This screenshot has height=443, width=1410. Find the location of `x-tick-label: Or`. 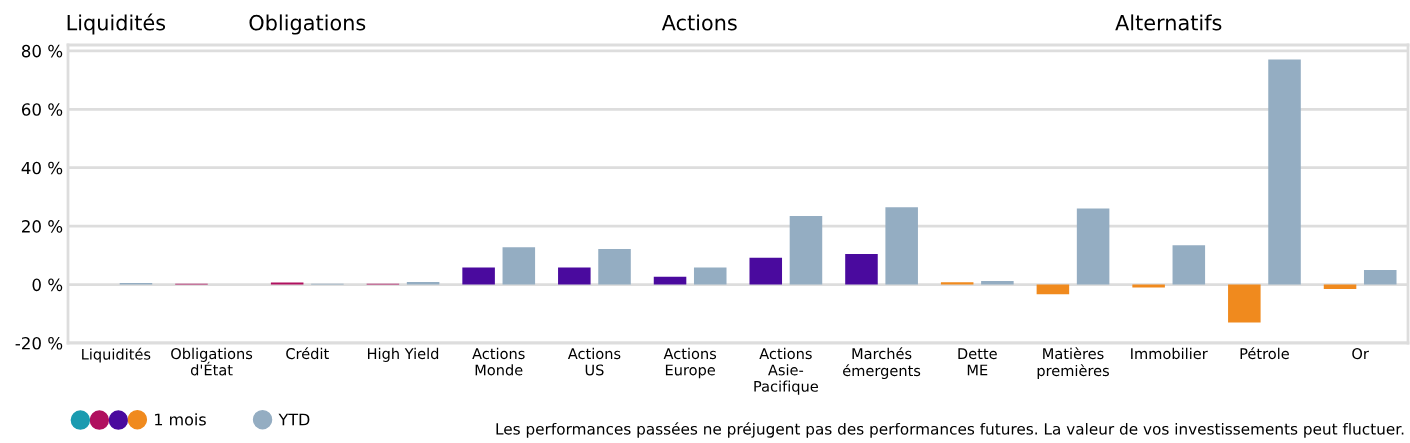

x-tick-label: Or is located at coordinates (1360, 354).